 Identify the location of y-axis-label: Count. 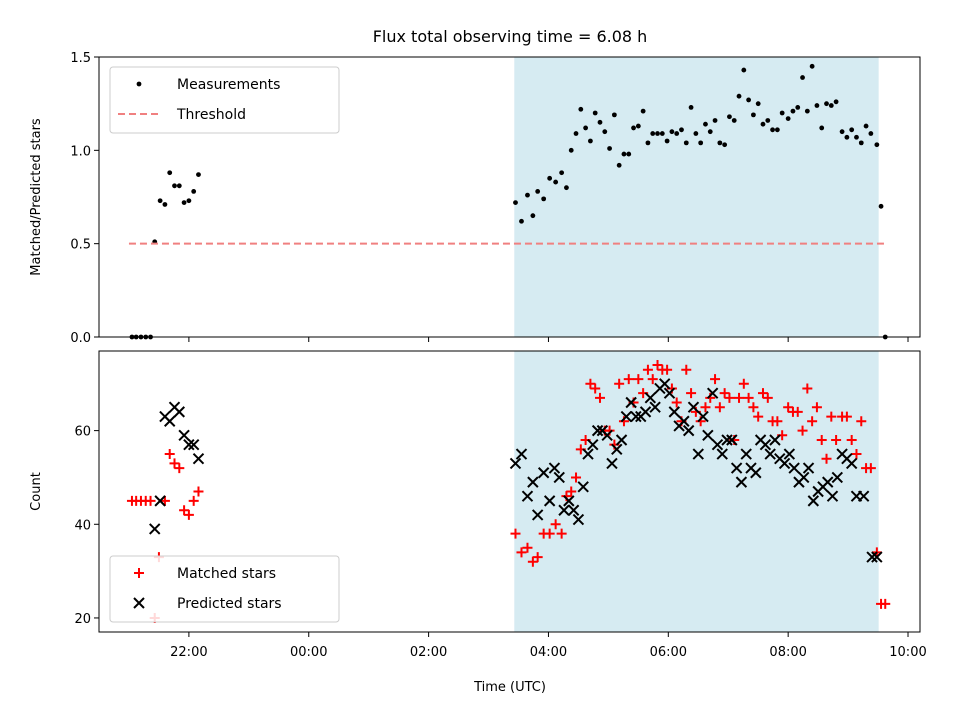
(36, 491).